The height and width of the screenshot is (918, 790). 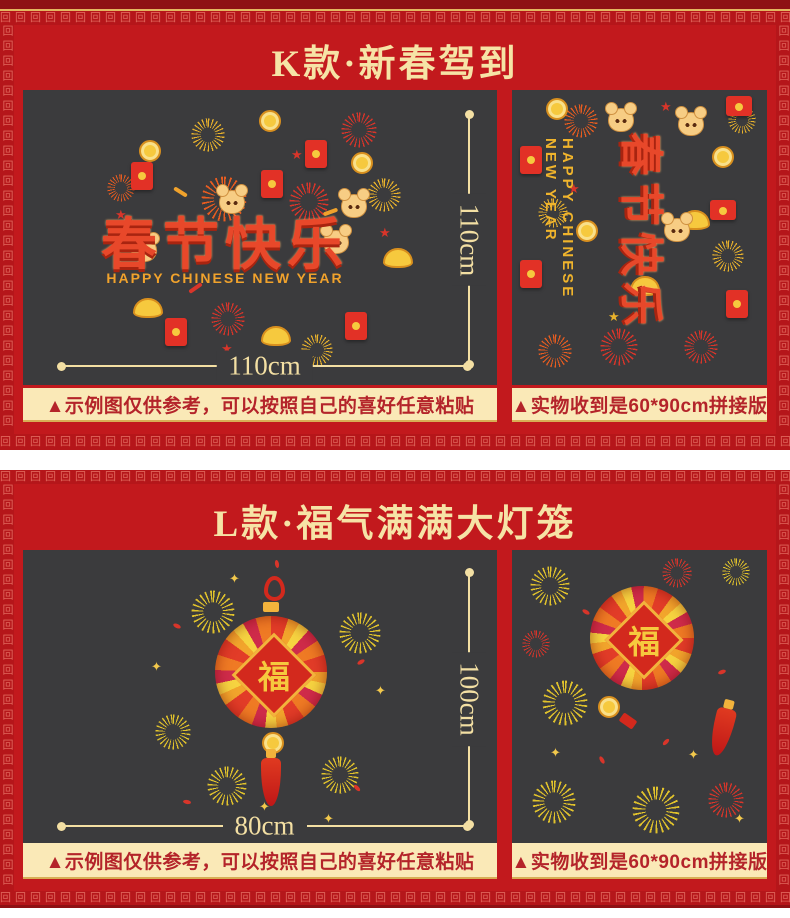 What do you see at coordinates (260, 405) in the screenshot?
I see `section-k-note-left: ▲示例图仅供参考，可以按照自己的喜好任意粘贴` at bounding box center [260, 405].